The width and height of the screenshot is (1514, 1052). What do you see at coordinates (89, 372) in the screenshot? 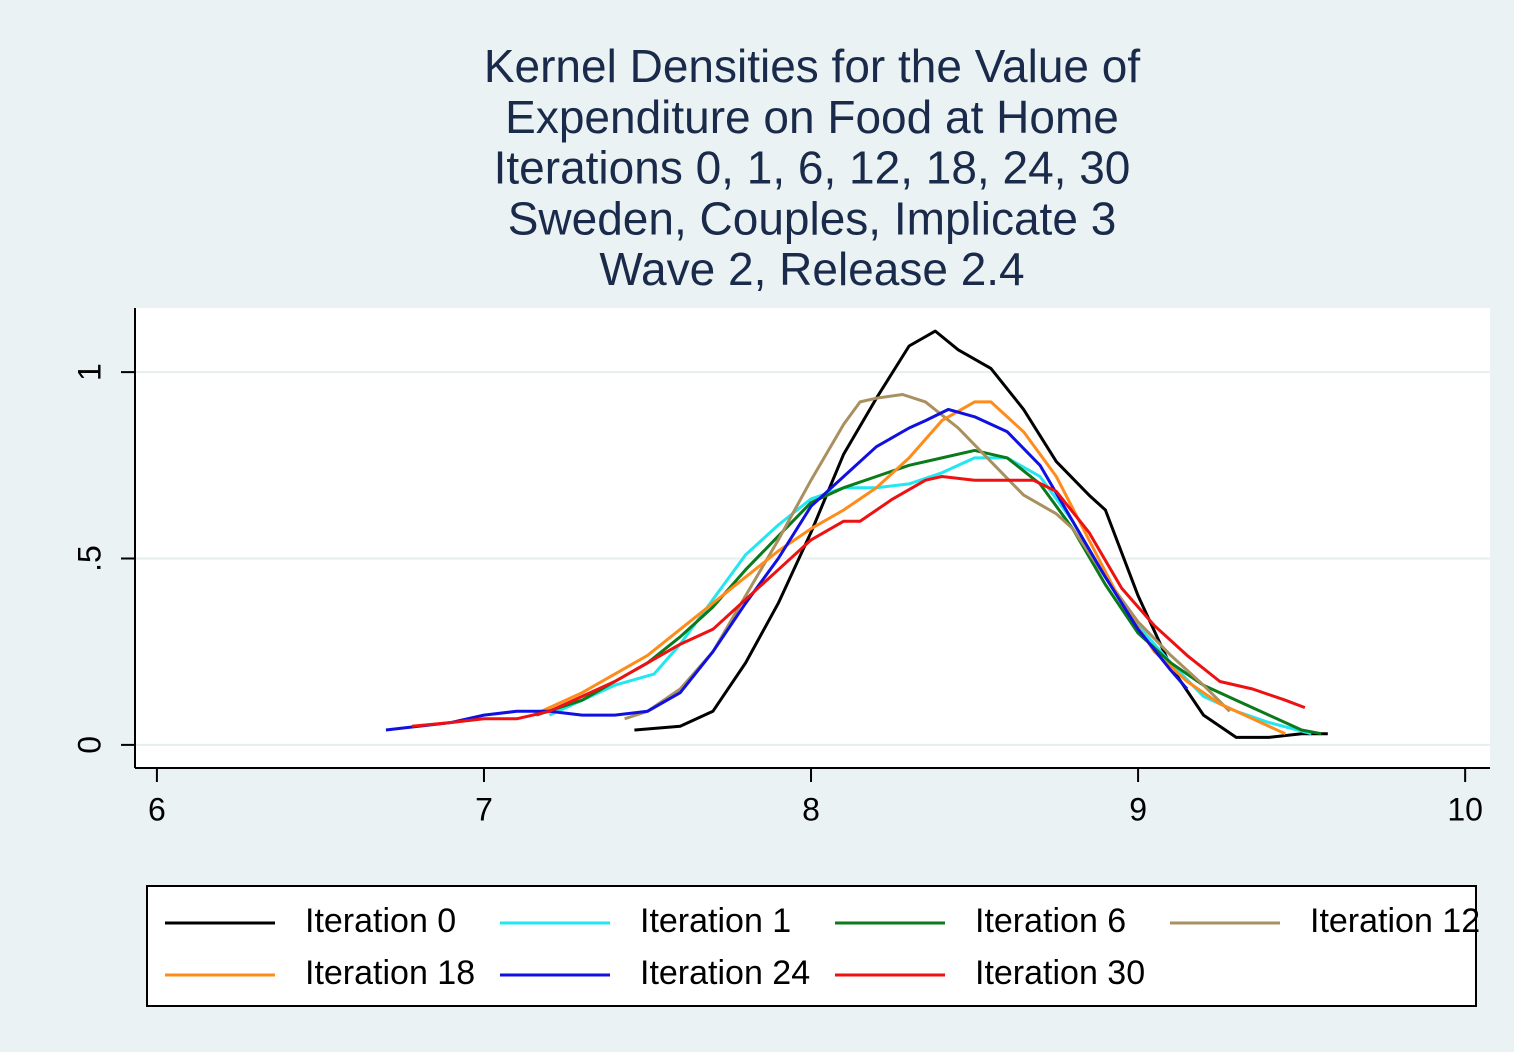
I see `y-tick-label: 1` at bounding box center [89, 372].